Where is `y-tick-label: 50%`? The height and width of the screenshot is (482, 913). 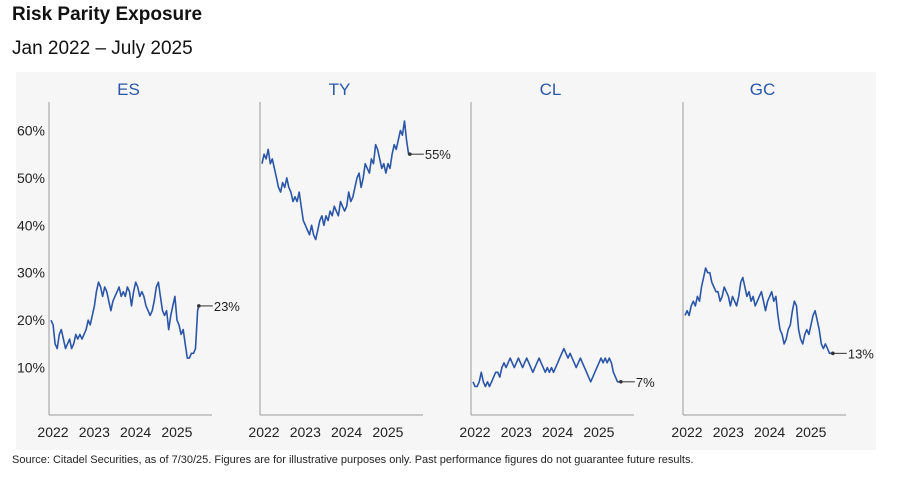 y-tick-label: 50% is located at coordinates (31, 178).